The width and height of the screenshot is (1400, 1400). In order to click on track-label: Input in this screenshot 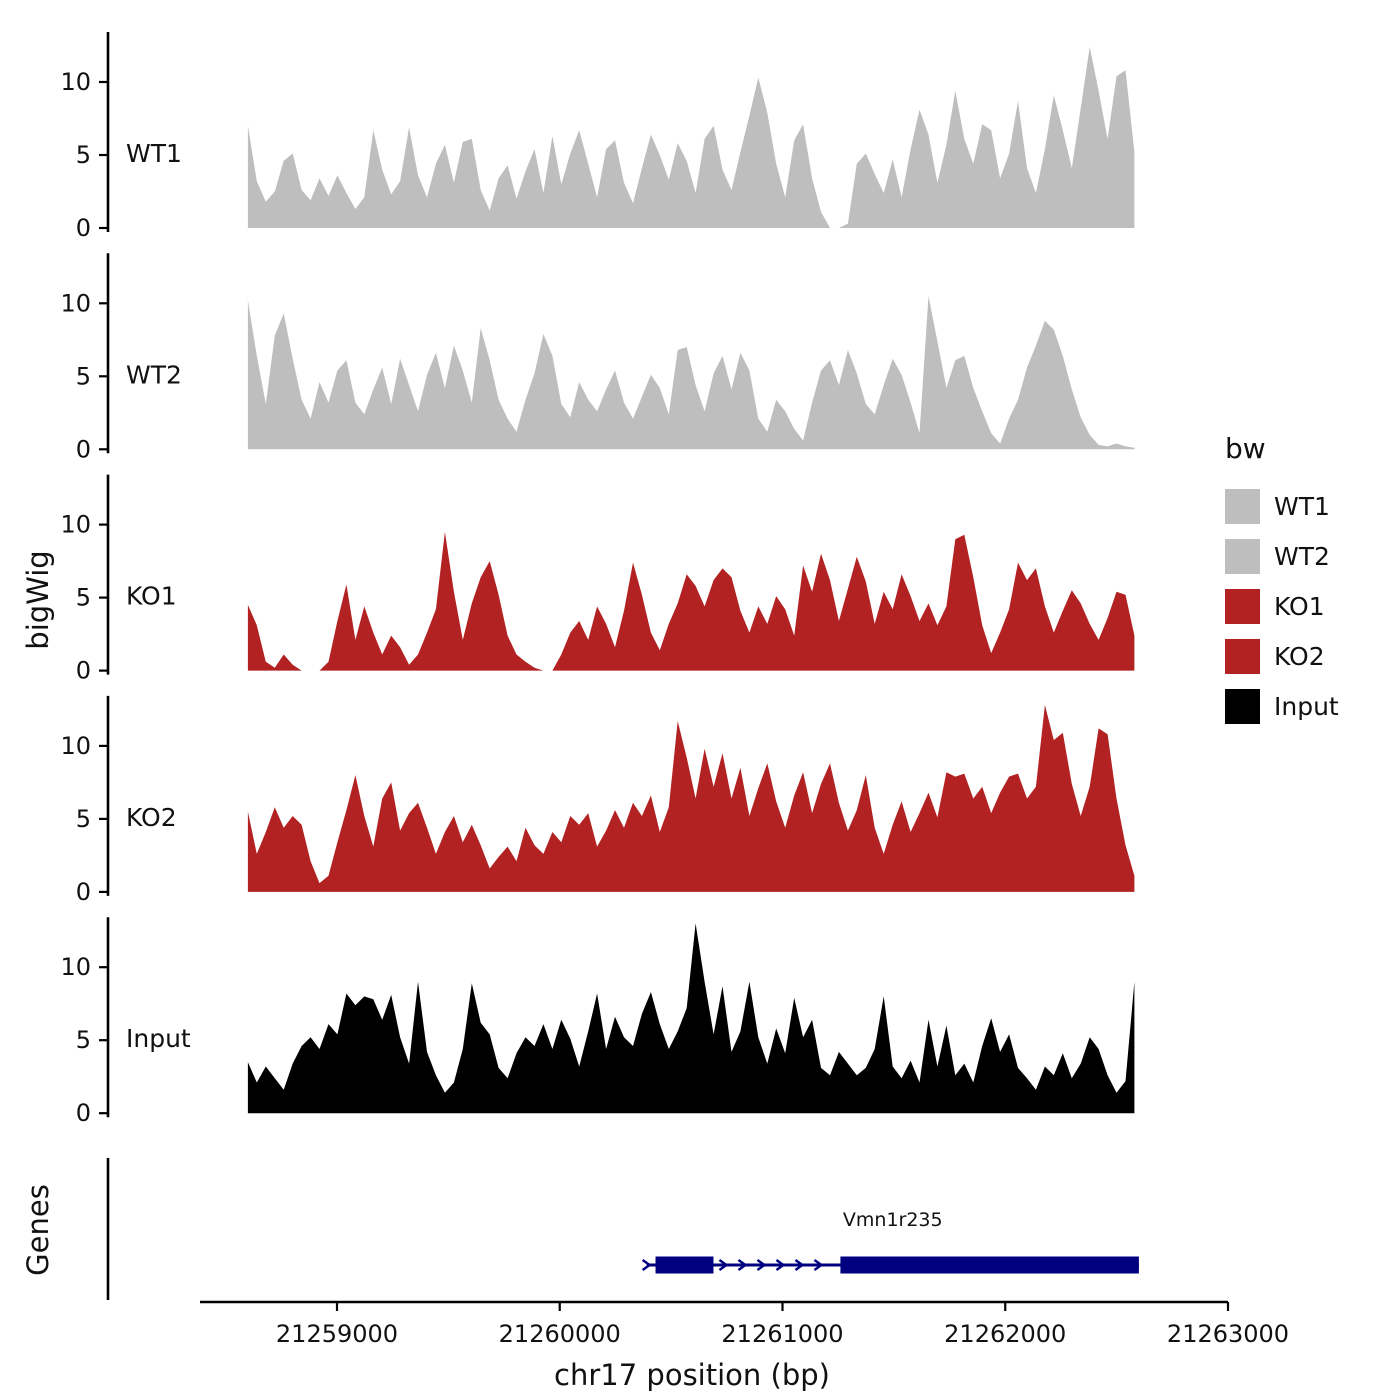, I will do `click(158, 1038)`.